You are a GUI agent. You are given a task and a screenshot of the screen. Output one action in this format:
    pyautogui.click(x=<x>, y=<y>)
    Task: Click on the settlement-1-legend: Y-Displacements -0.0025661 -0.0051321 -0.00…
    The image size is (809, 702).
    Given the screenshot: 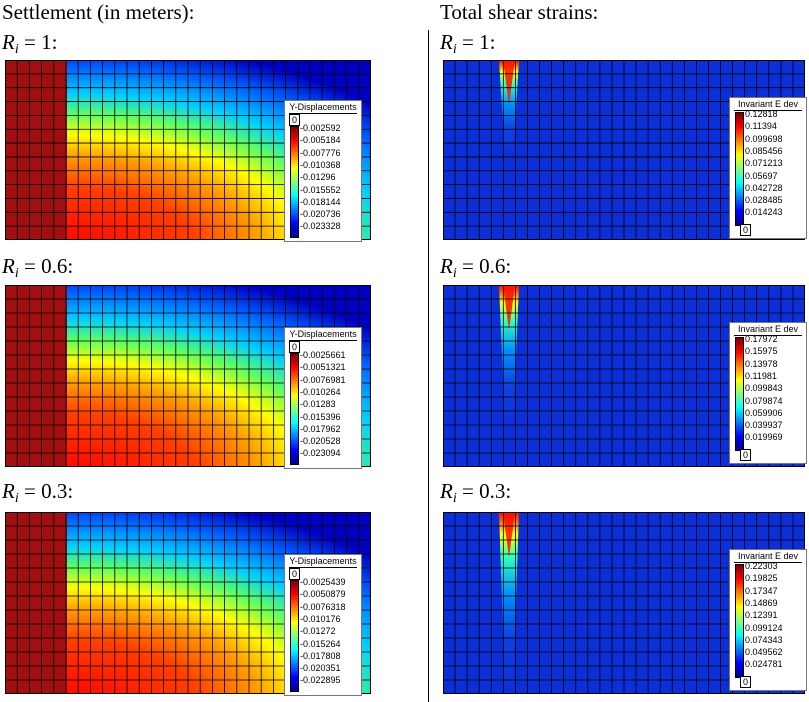 What is the action you would take?
    pyautogui.click(x=323, y=398)
    